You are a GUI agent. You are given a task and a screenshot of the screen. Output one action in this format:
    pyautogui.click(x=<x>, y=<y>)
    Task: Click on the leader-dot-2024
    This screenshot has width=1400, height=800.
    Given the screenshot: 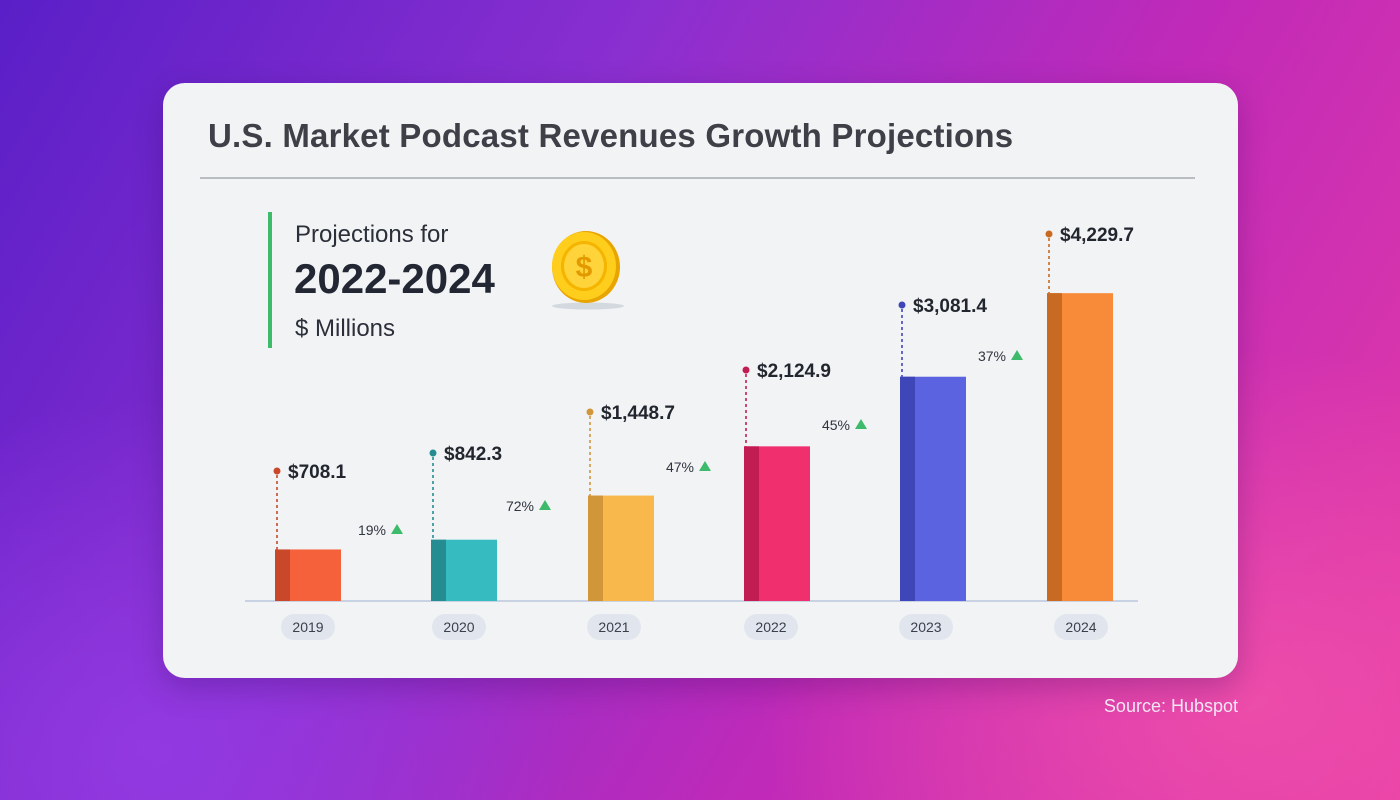 What is the action you would take?
    pyautogui.click(x=1049, y=234)
    